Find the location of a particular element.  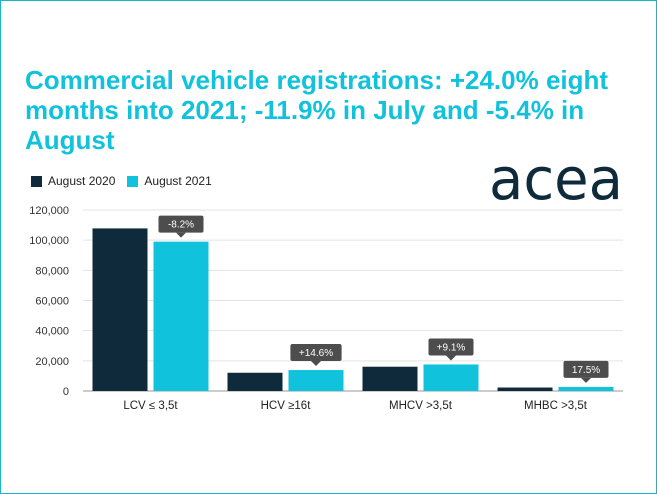

change-callout-label: +9.1% is located at coordinates (451, 347).